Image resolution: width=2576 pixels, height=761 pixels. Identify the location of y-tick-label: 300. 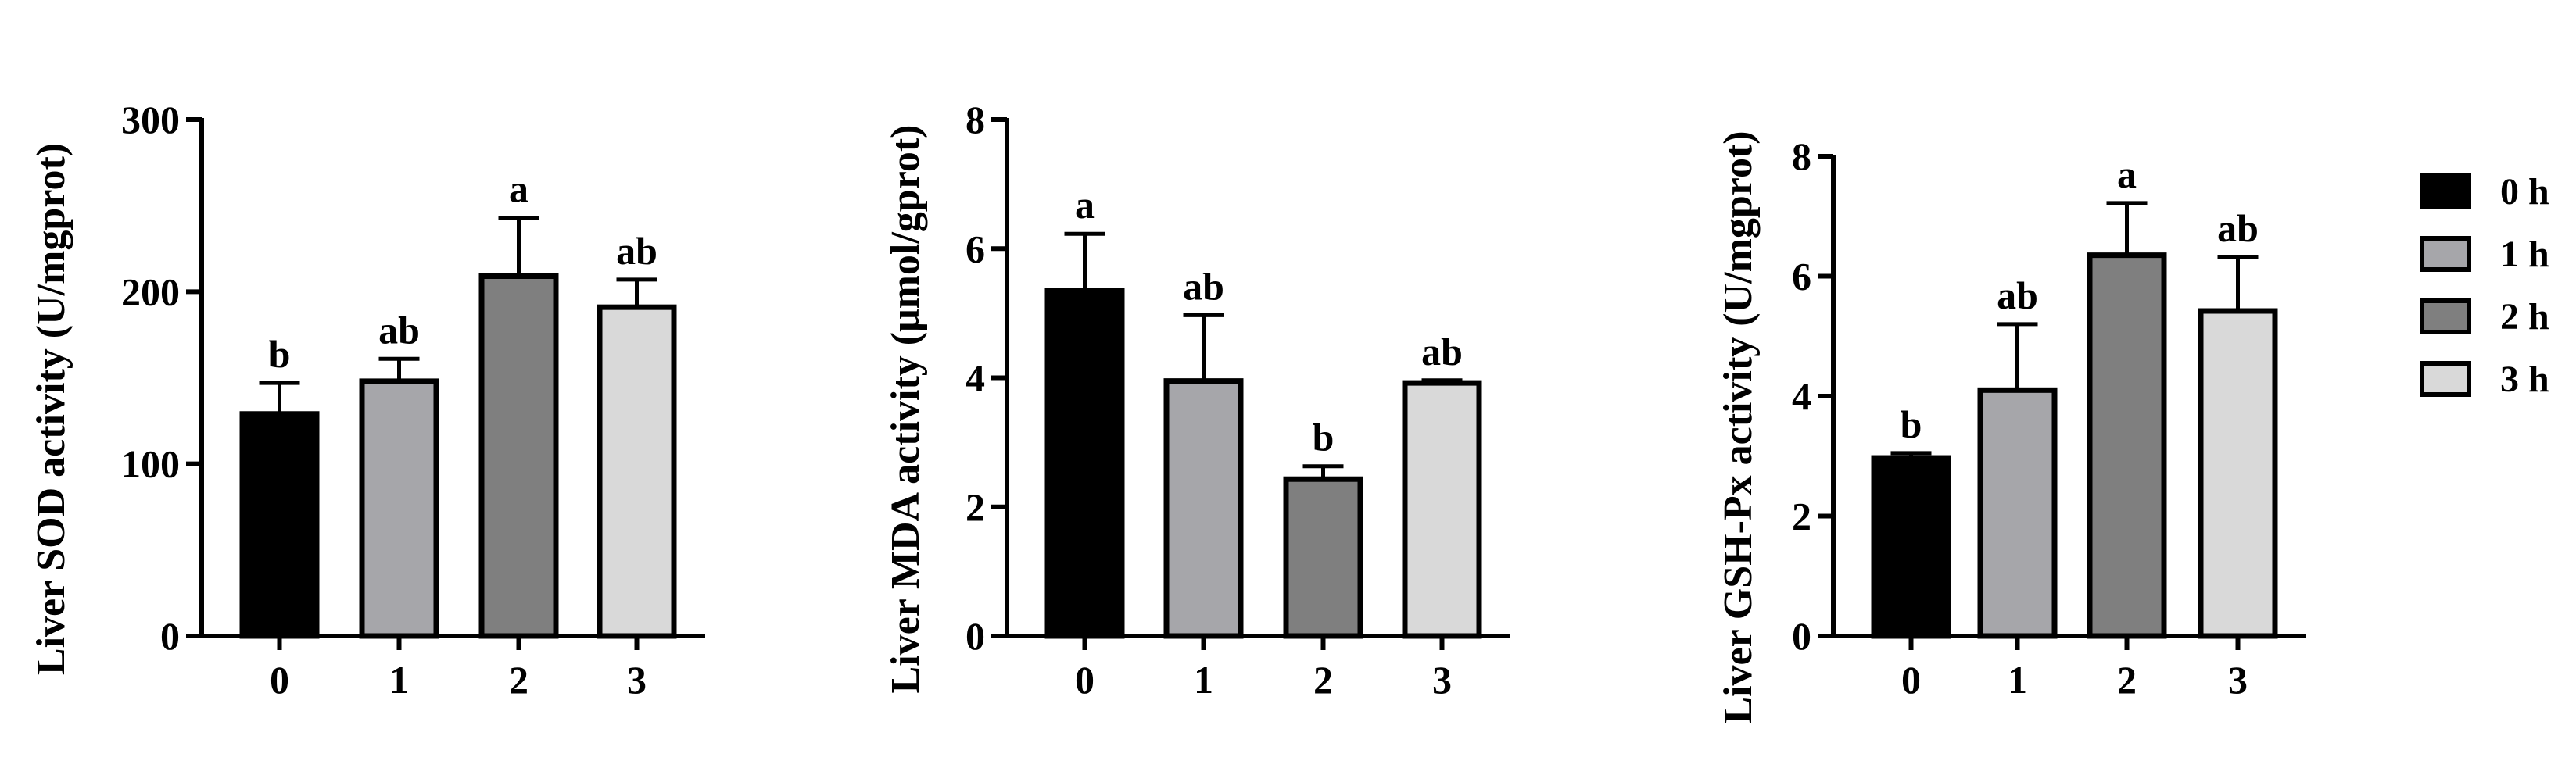
(150, 119).